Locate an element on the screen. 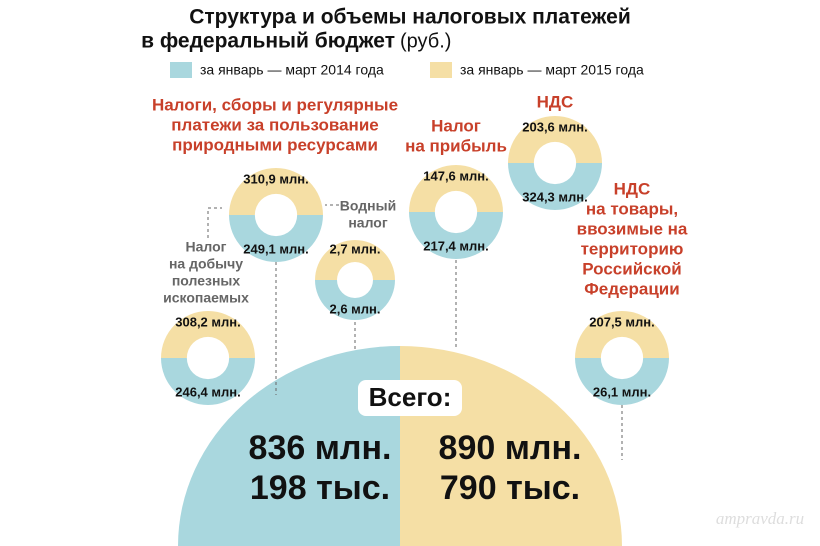 The image size is (820, 546). ring-label: полезных is located at coordinates (206, 281).